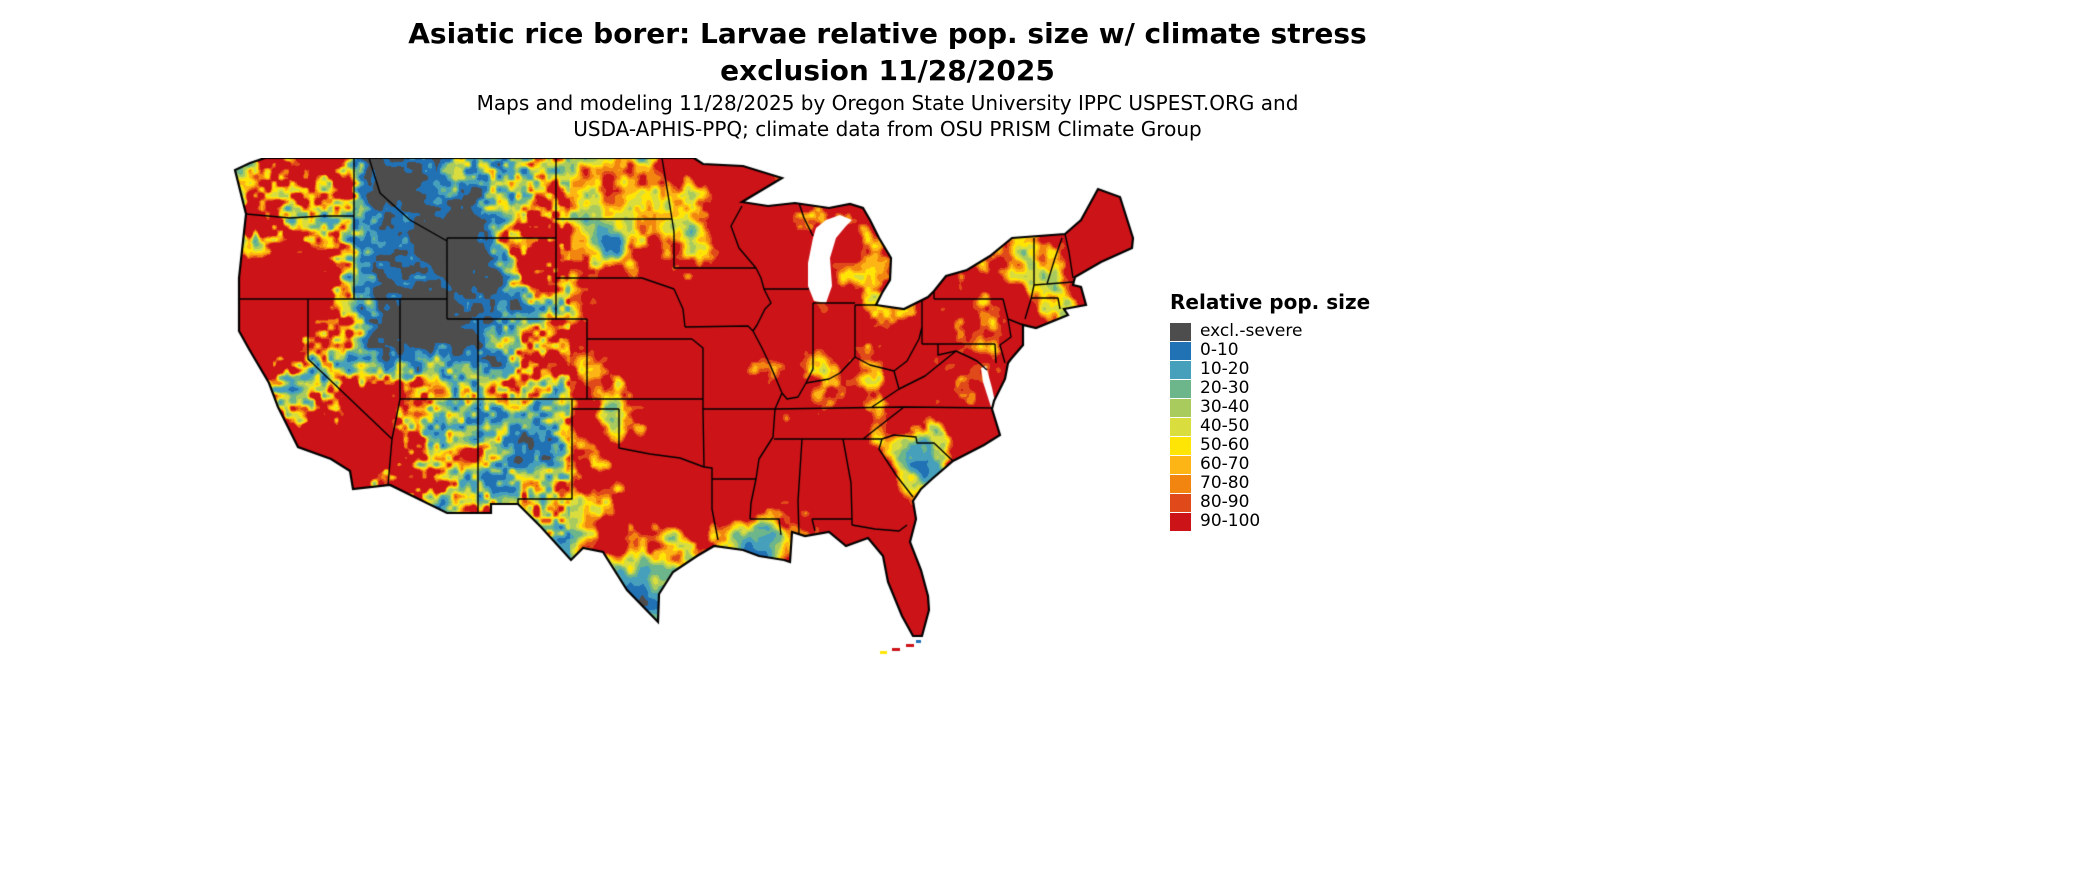 The height and width of the screenshot is (892, 2100). Describe the element at coordinates (887, 70) in the screenshot. I see `page-title-line2: exclusion 11/28/2025` at that location.